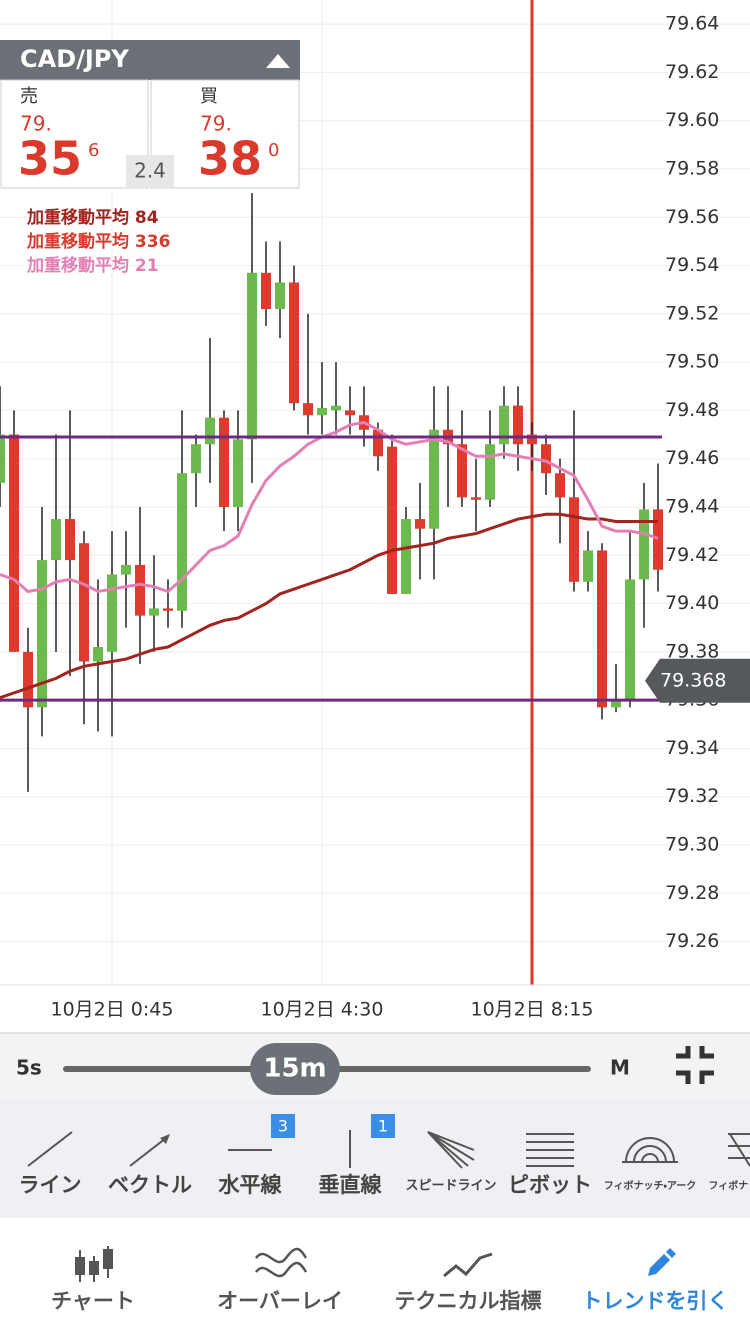 The width and height of the screenshot is (750, 1334). What do you see at coordinates (692, 217) in the screenshot?
I see `y-tick-label: 79.56` at bounding box center [692, 217].